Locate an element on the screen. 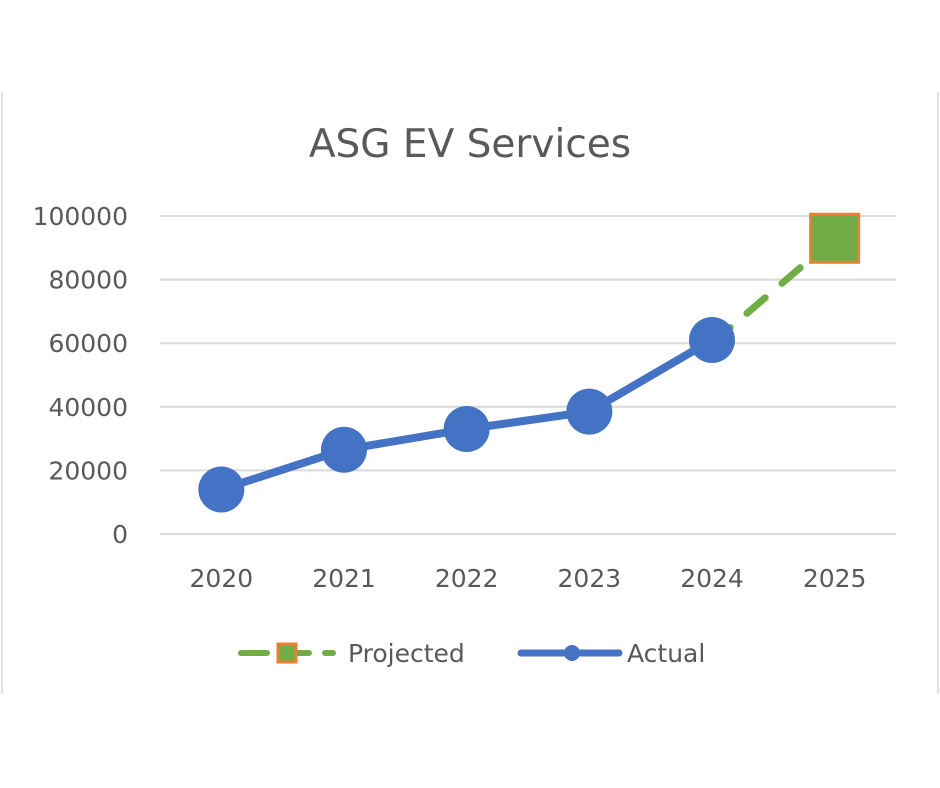  y-tick-label: 20000 is located at coordinates (88, 470).